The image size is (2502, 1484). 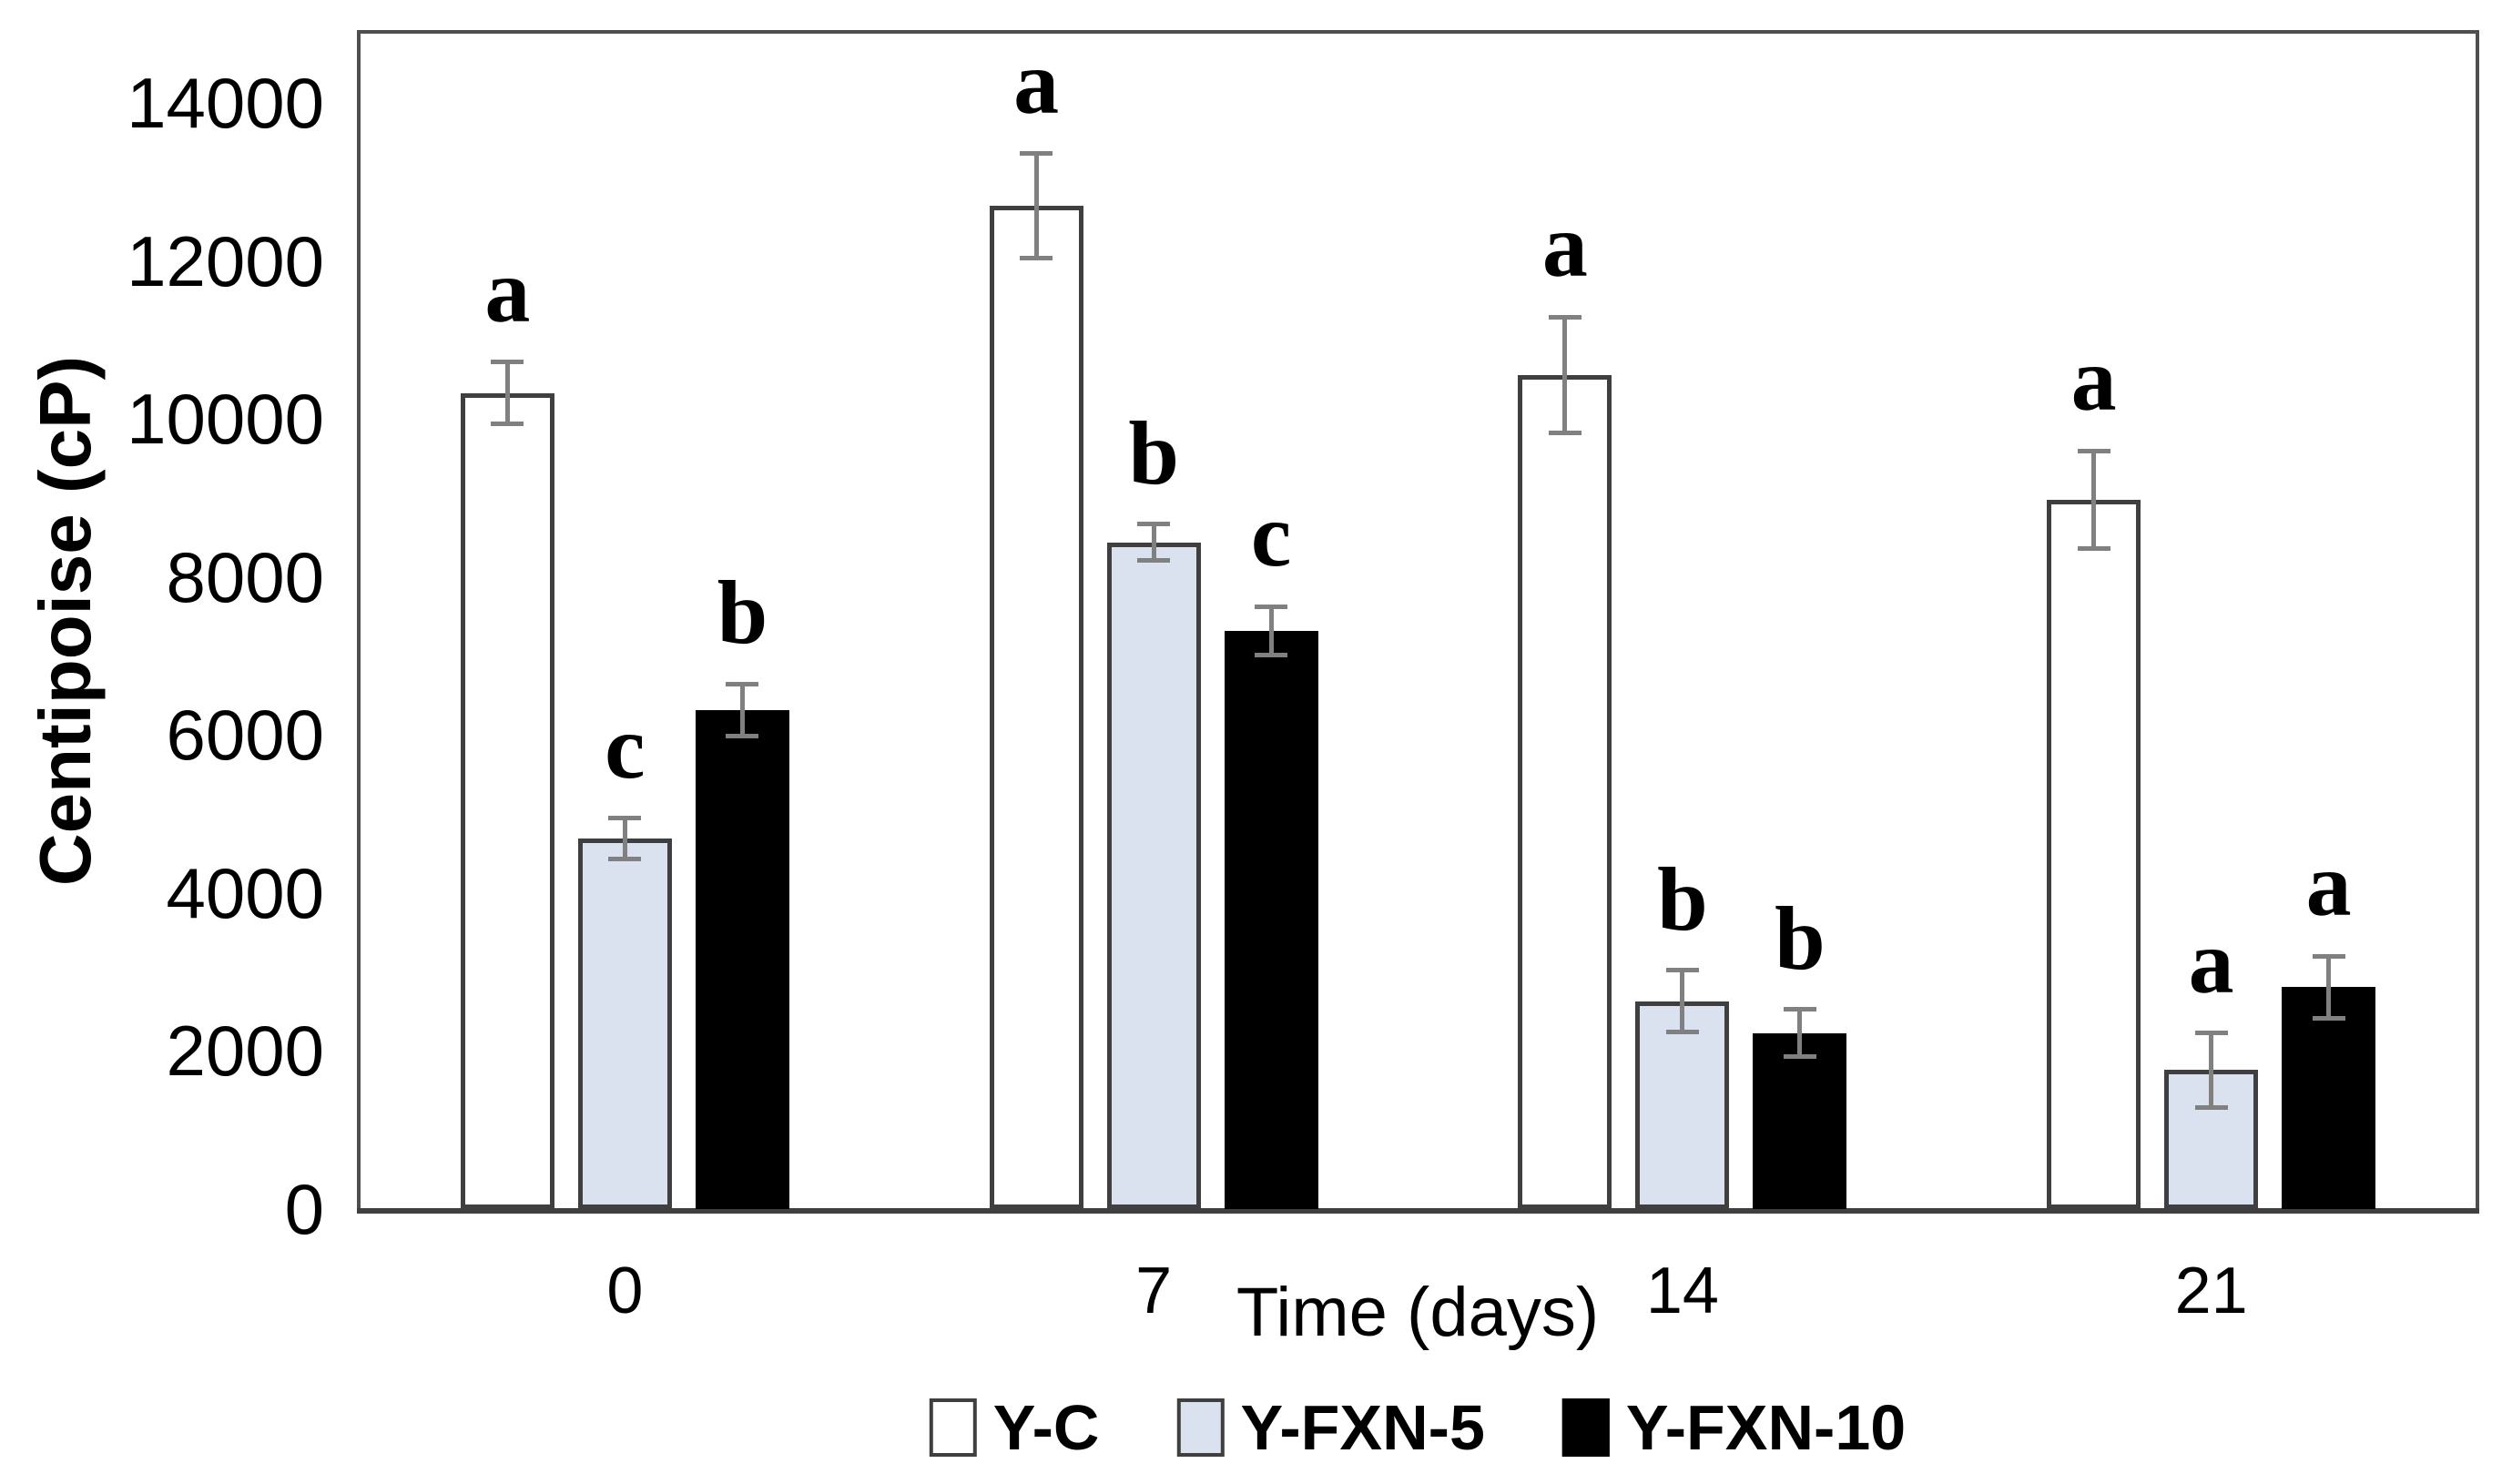 I want to click on sig-letter-y-fxn-5-day-0: c, so click(x=625, y=747).